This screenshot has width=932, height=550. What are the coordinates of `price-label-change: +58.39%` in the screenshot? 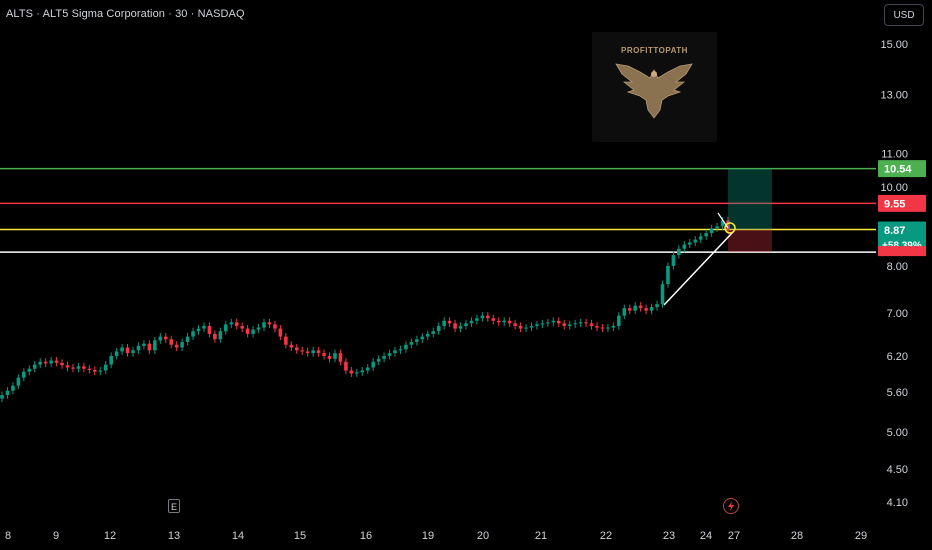 It's located at (902, 246).